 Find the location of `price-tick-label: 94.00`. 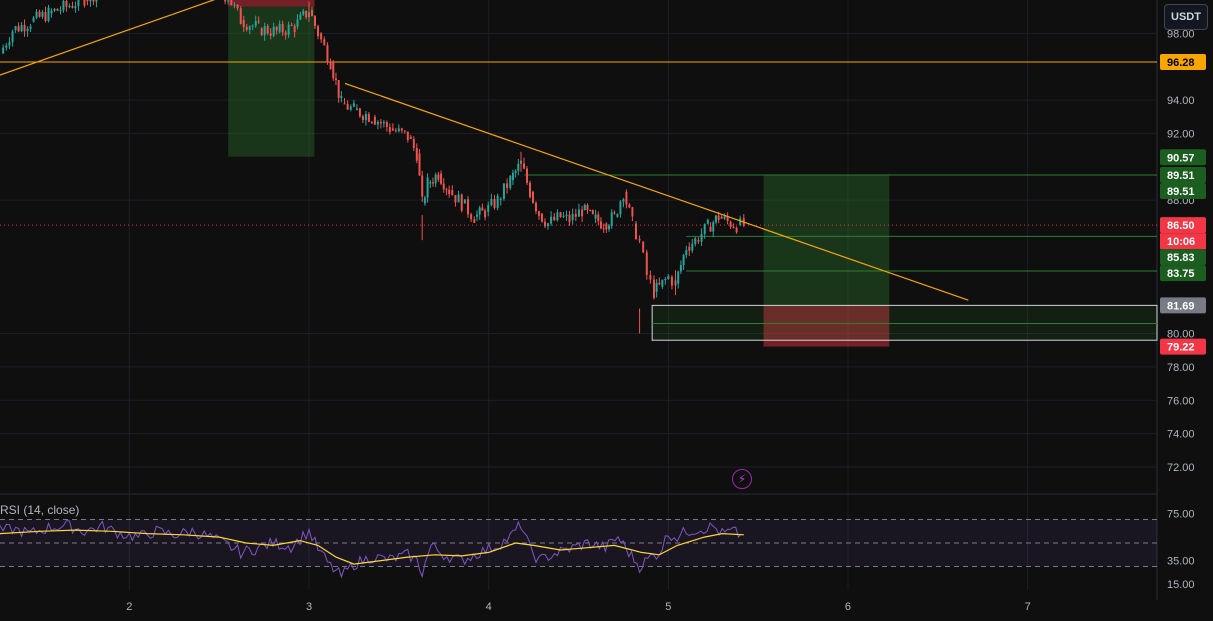

price-tick-label: 94.00 is located at coordinates (1181, 101).